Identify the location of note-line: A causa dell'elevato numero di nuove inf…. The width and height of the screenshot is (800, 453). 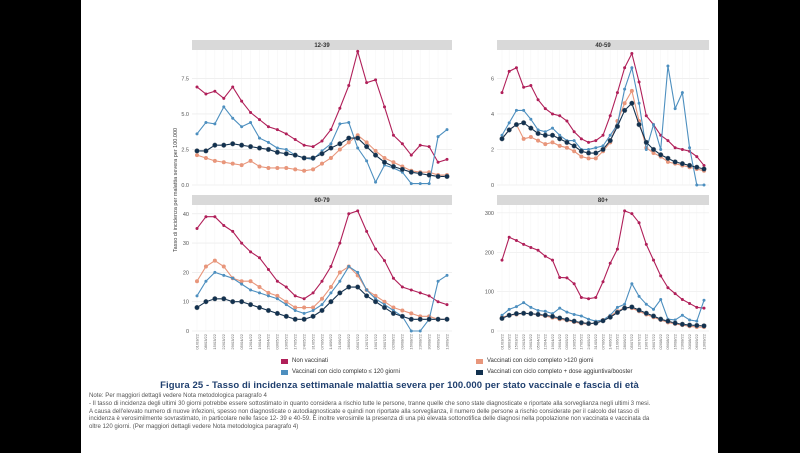
(364, 411).